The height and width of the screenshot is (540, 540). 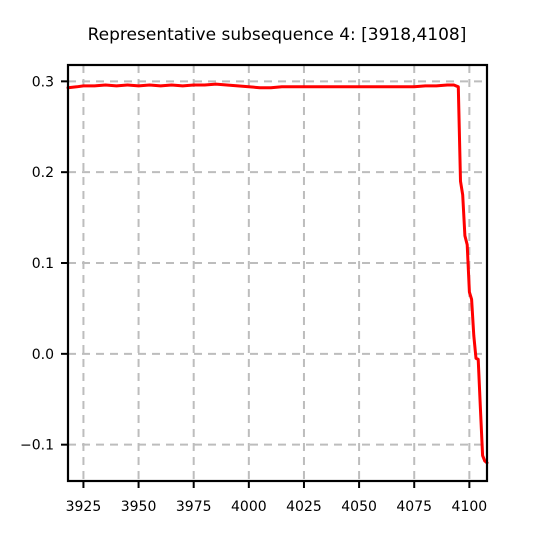 What do you see at coordinates (277, 498) in the screenshot?
I see `x-axis: 3925 3950 3975 4000 4025 4050 4075 4100` at bounding box center [277, 498].